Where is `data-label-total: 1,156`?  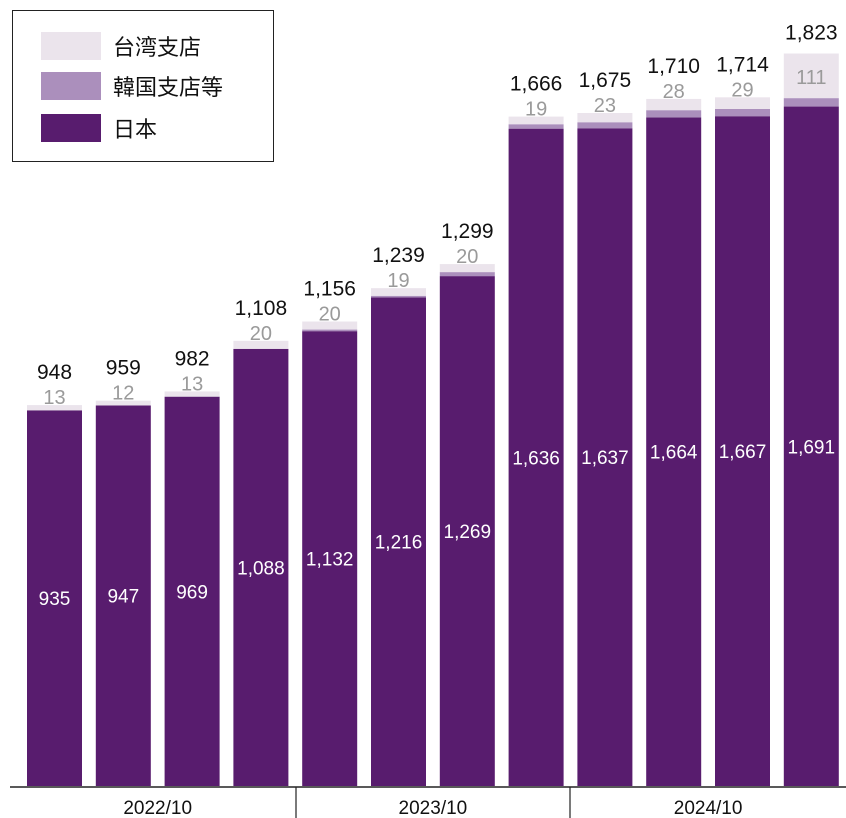
data-label-total: 1,156 is located at coordinates (329, 289).